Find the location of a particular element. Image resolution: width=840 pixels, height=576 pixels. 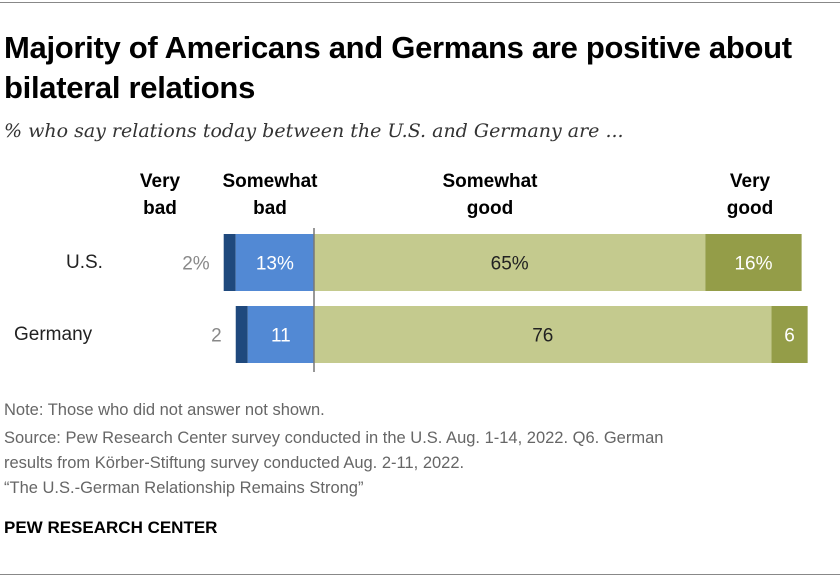

data-label-somewhat-good: 65% is located at coordinates (510, 264).